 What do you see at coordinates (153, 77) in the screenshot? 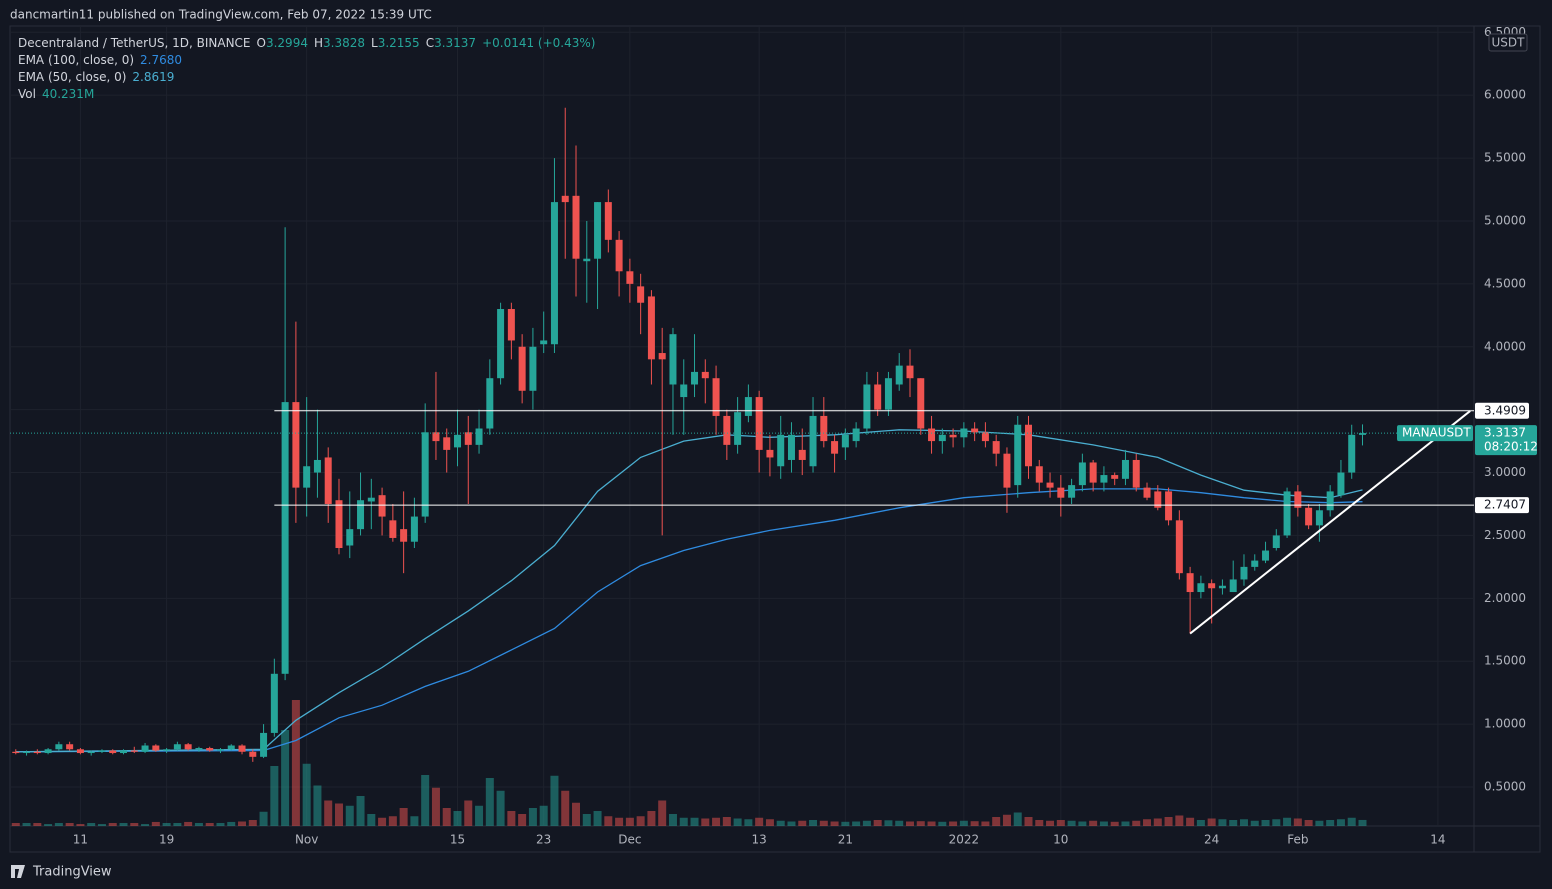
I see `ema-value: 2.8619` at bounding box center [153, 77].